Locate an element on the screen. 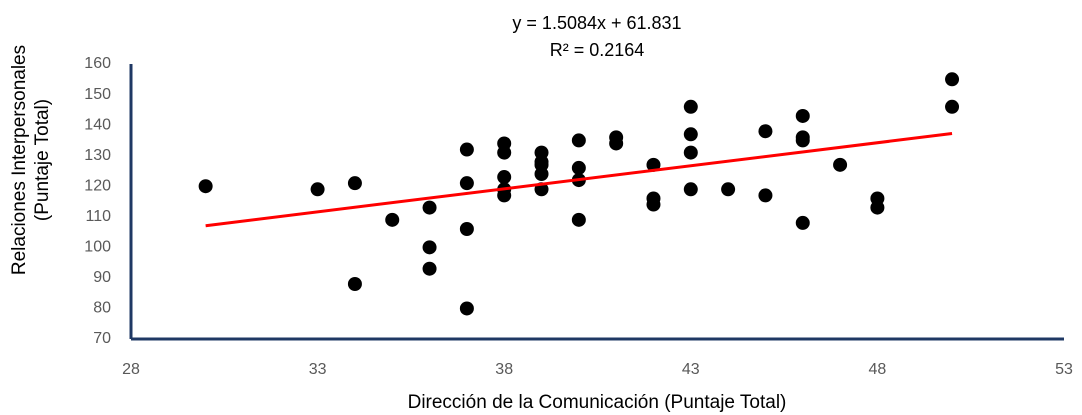 The image size is (1082, 415). y-tick-label: 160 is located at coordinates (97, 63).